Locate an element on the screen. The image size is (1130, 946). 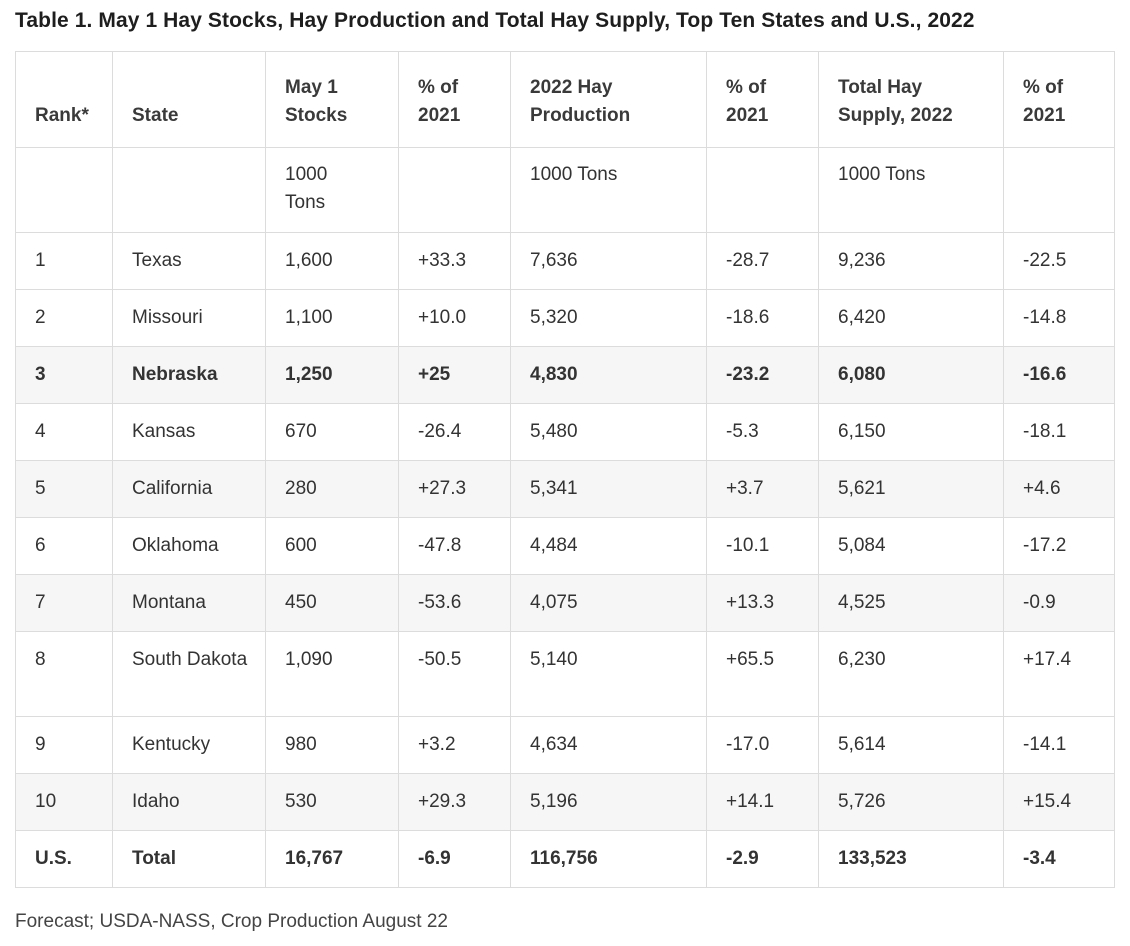
supply-cell: 6,080 is located at coordinates (911, 375).